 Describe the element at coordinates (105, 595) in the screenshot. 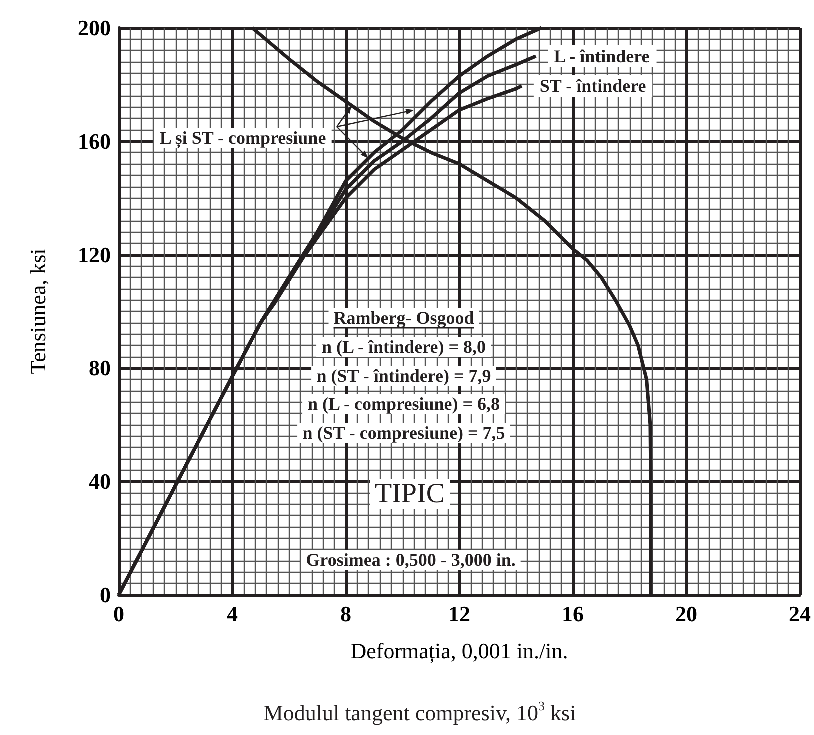

I see `y-tick-label: 0` at that location.